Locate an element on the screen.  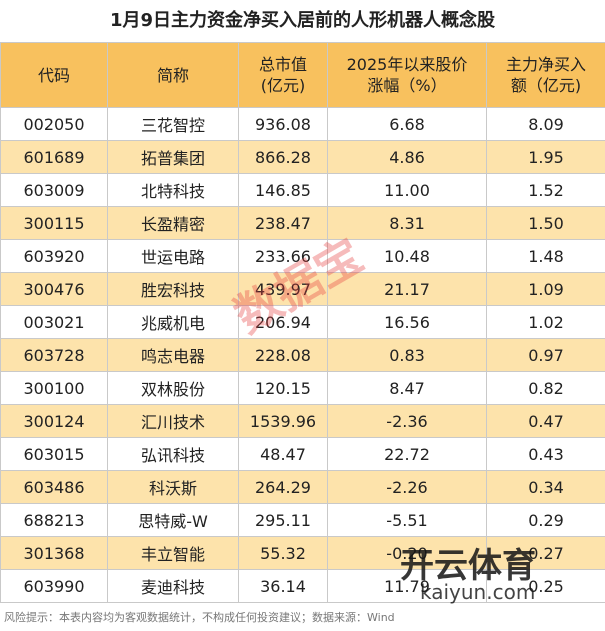
table-cell: 688213 is located at coordinates (54, 520).